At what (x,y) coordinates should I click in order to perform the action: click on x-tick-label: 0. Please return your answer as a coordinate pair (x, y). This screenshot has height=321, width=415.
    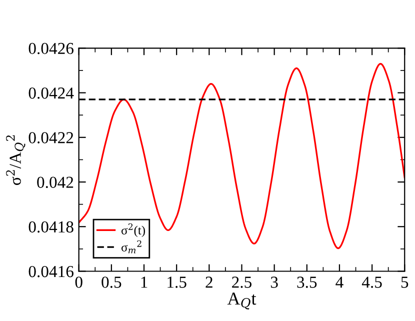
    Looking at the image, I should click on (78, 282).